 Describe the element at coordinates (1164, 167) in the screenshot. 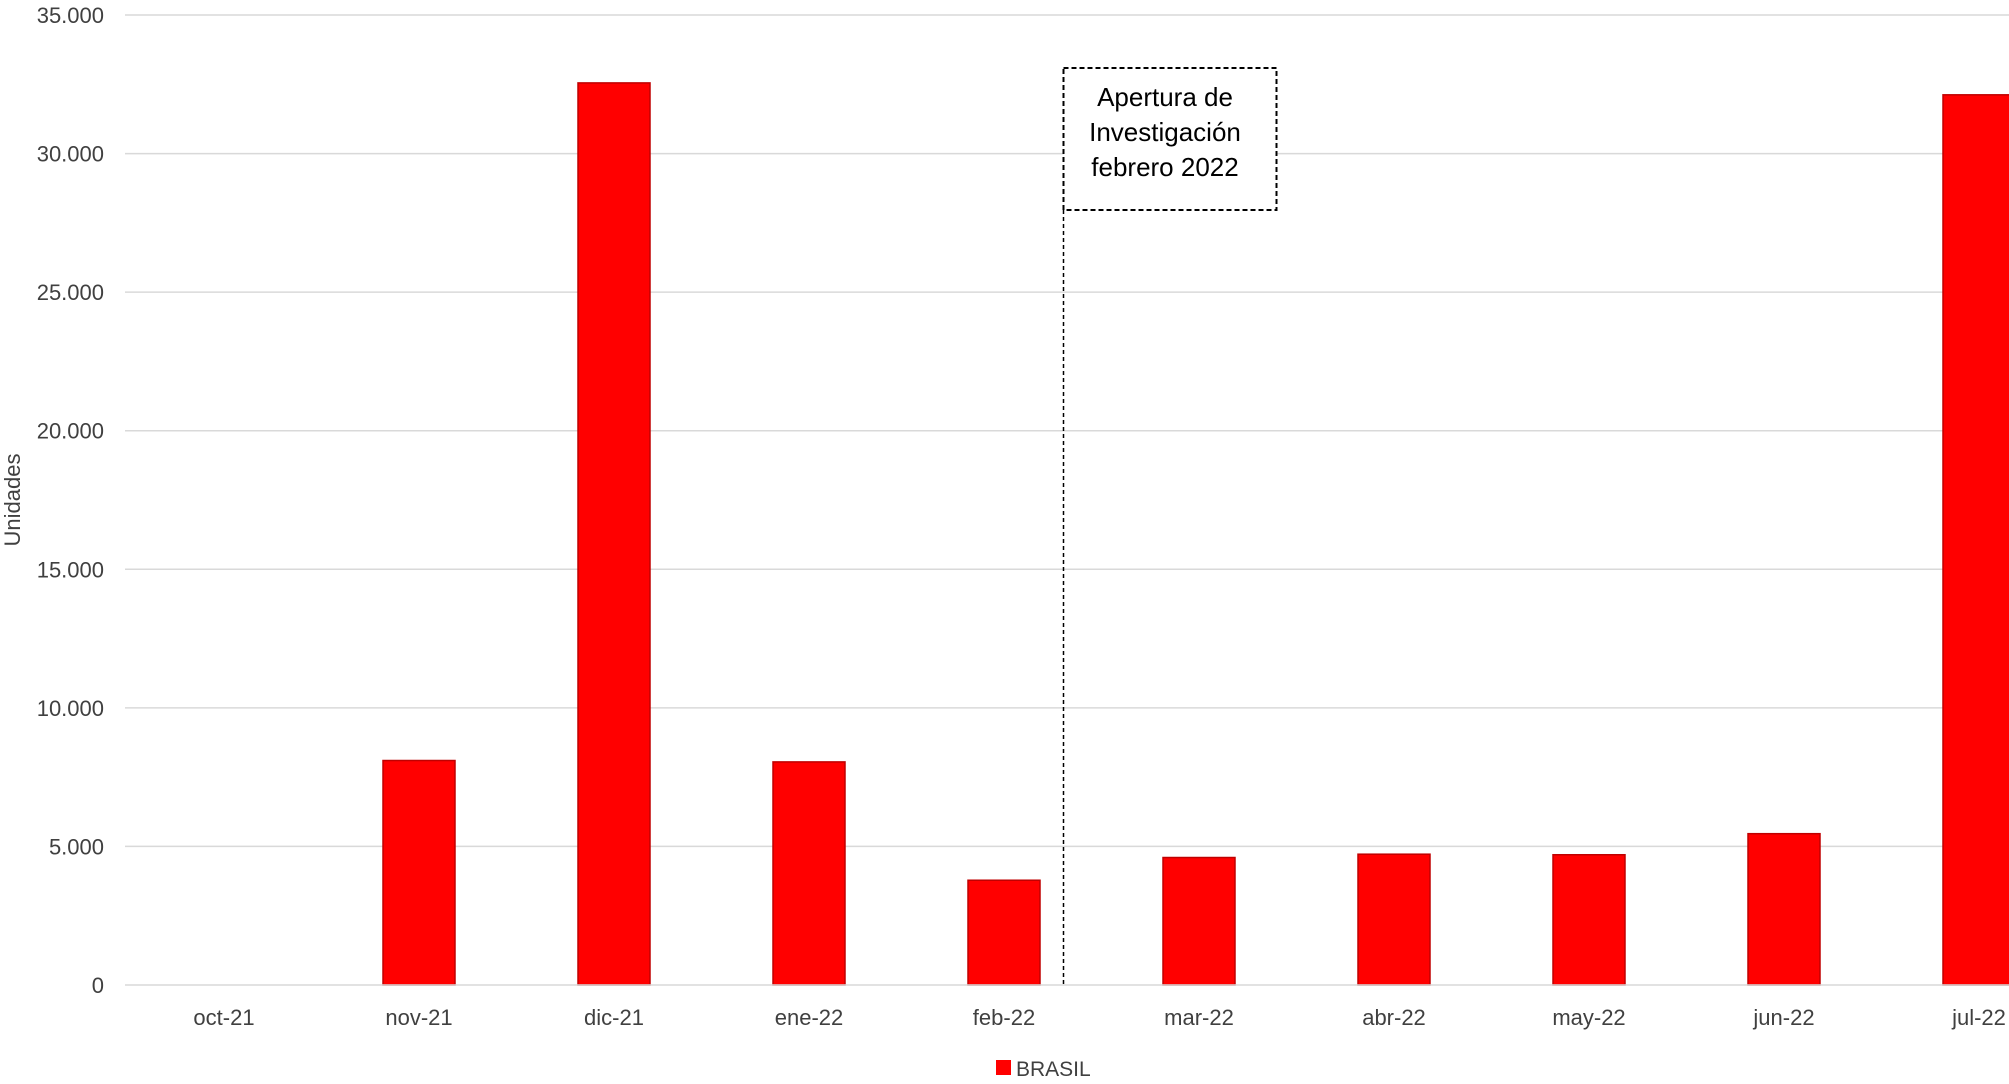

I see `annotation-line-3: febrero 2022` at that location.